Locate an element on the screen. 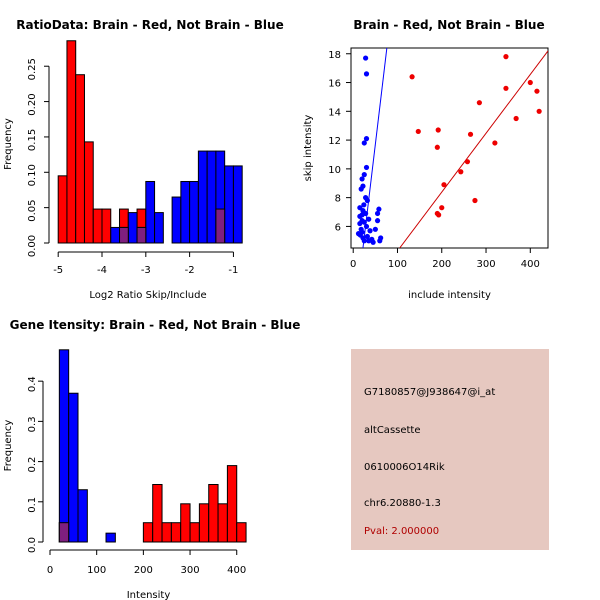 This screenshot has width=600, height=600. intensity-scatter-y-tick-label: 18 is located at coordinates (334, 55).